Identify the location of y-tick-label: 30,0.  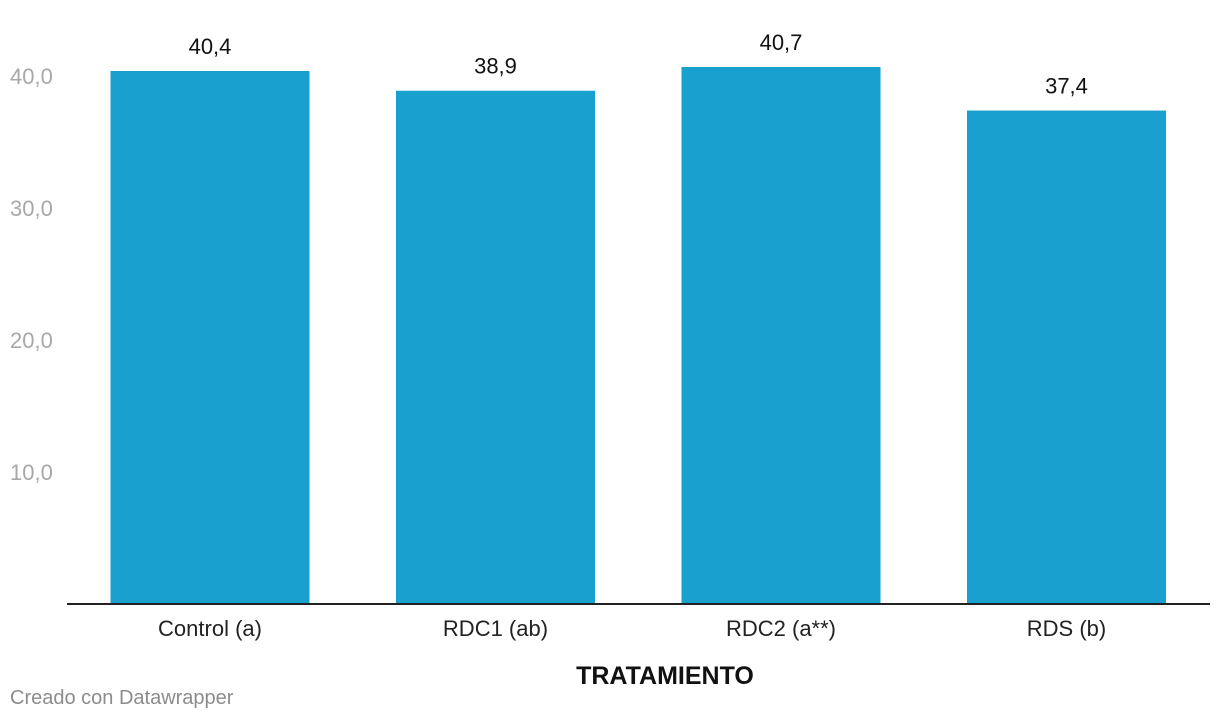
(31, 208).